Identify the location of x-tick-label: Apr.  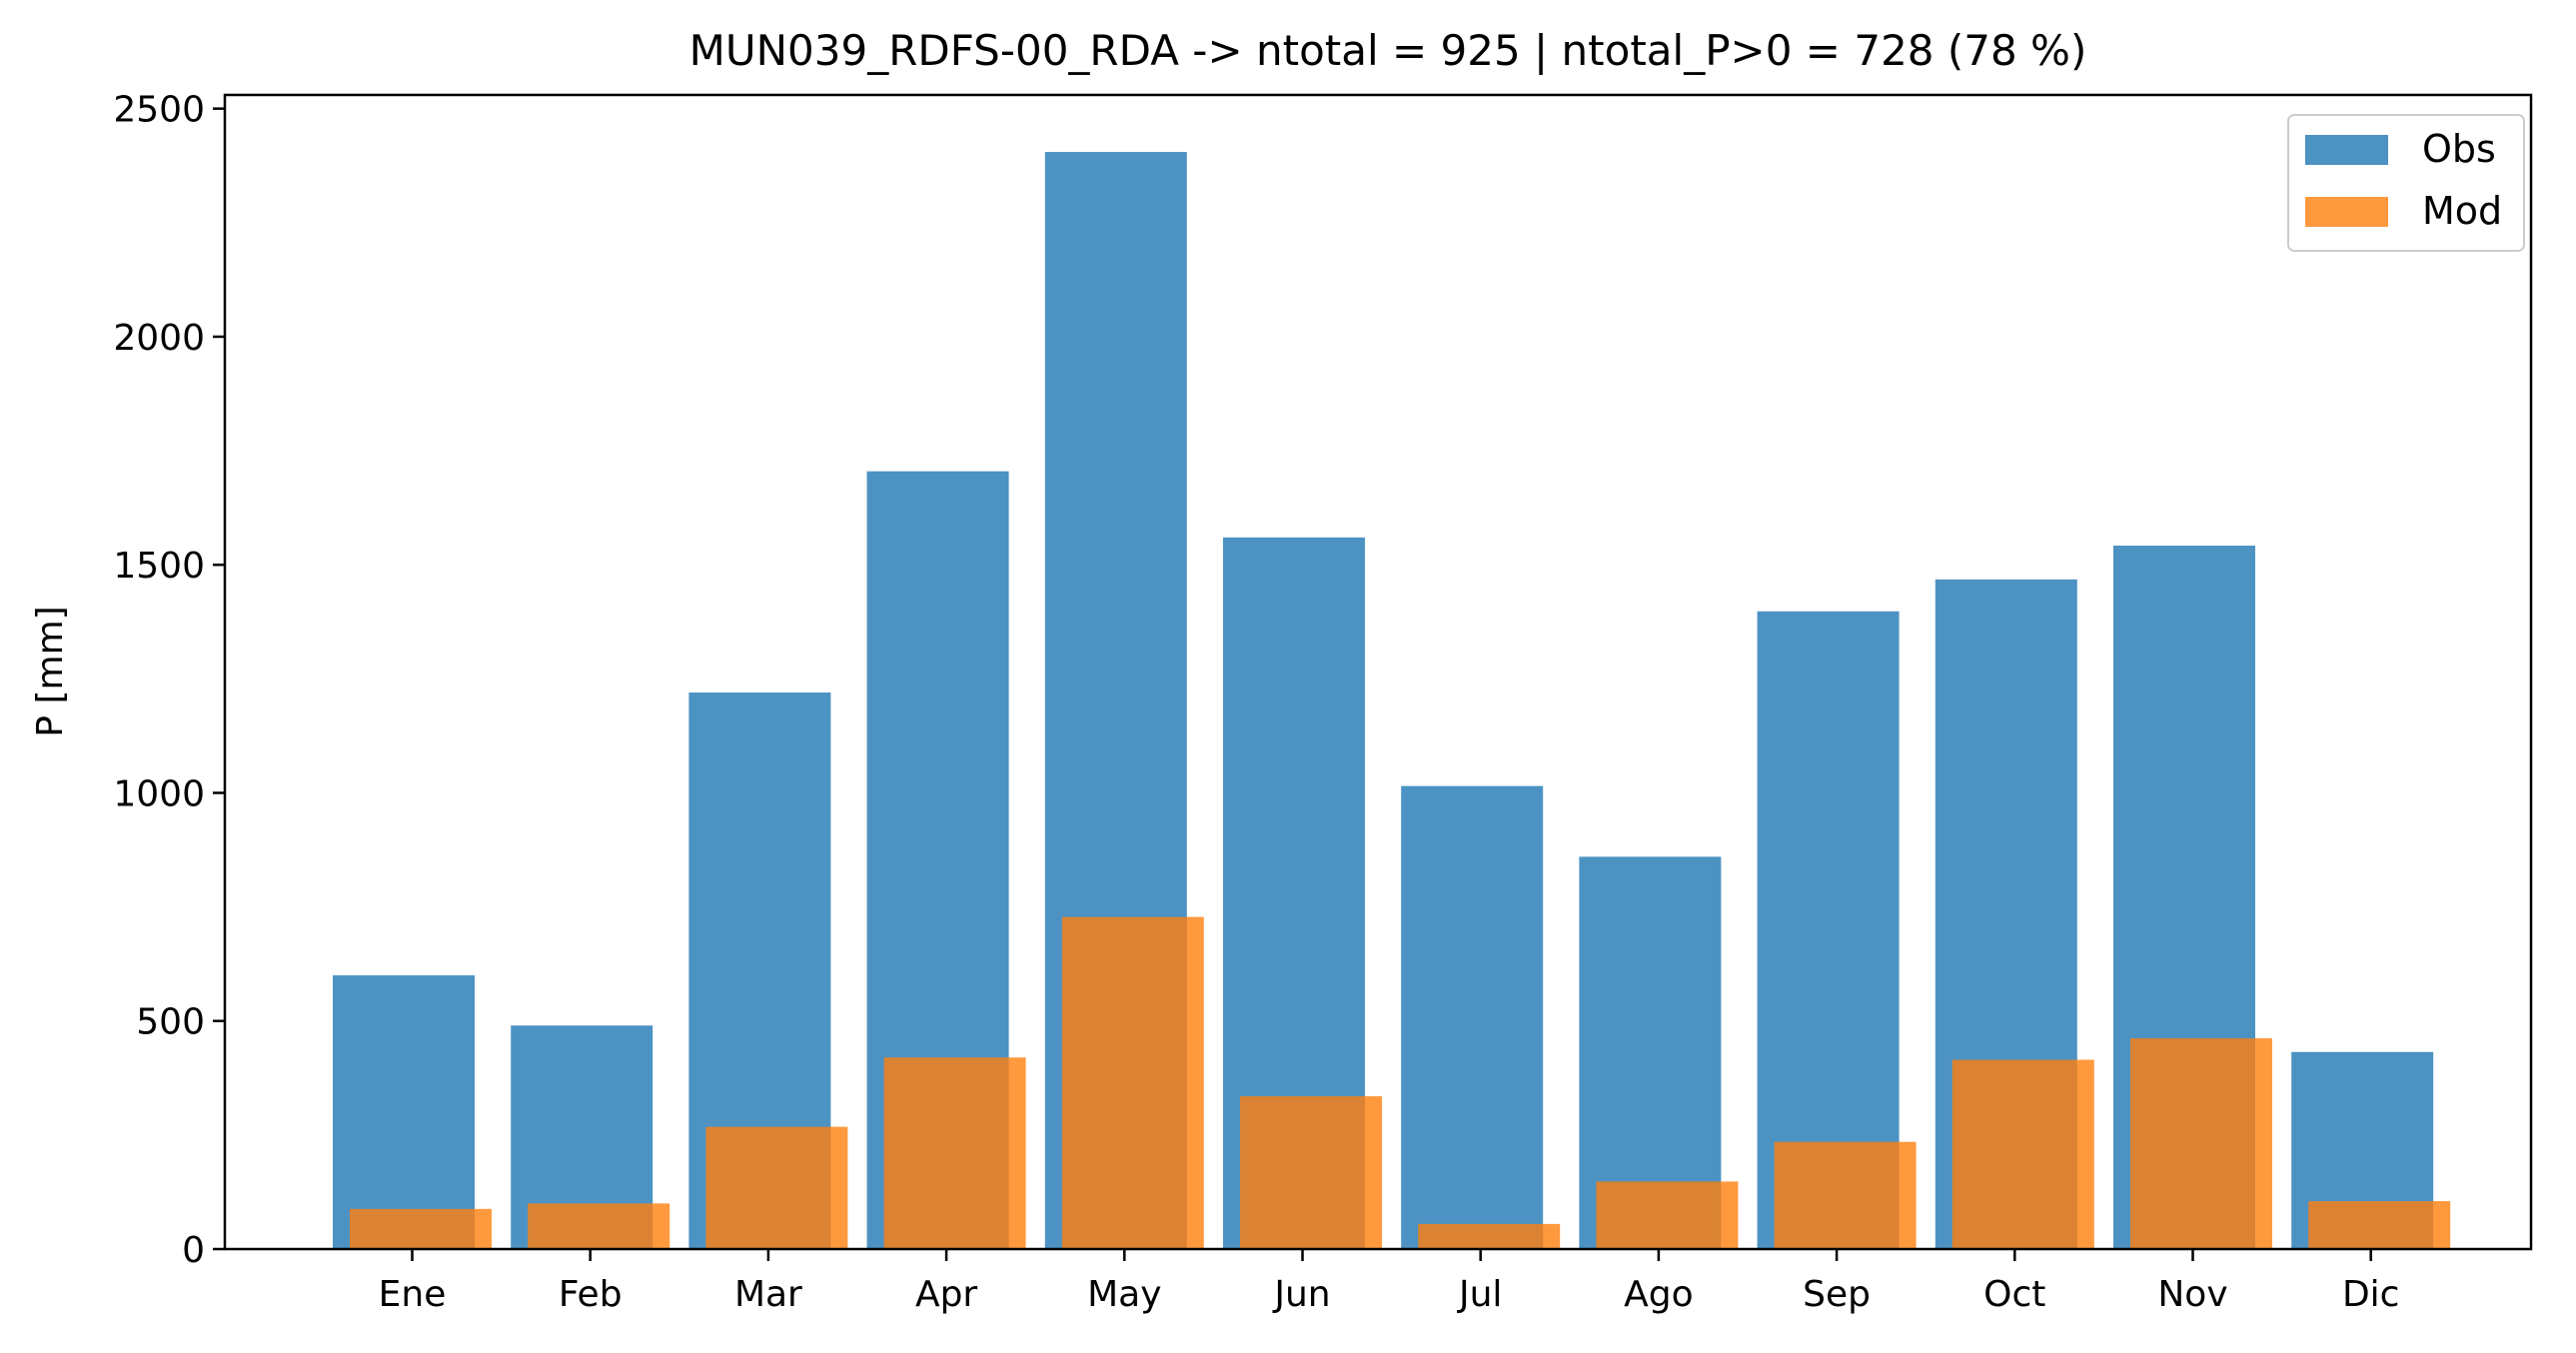
(946, 1294).